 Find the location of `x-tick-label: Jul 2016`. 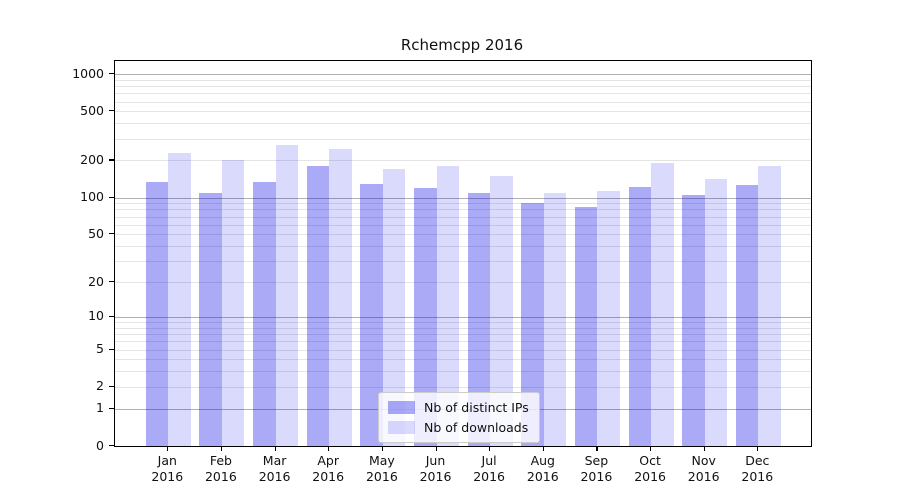

x-tick-label: Jul 2016 is located at coordinates (489, 469).